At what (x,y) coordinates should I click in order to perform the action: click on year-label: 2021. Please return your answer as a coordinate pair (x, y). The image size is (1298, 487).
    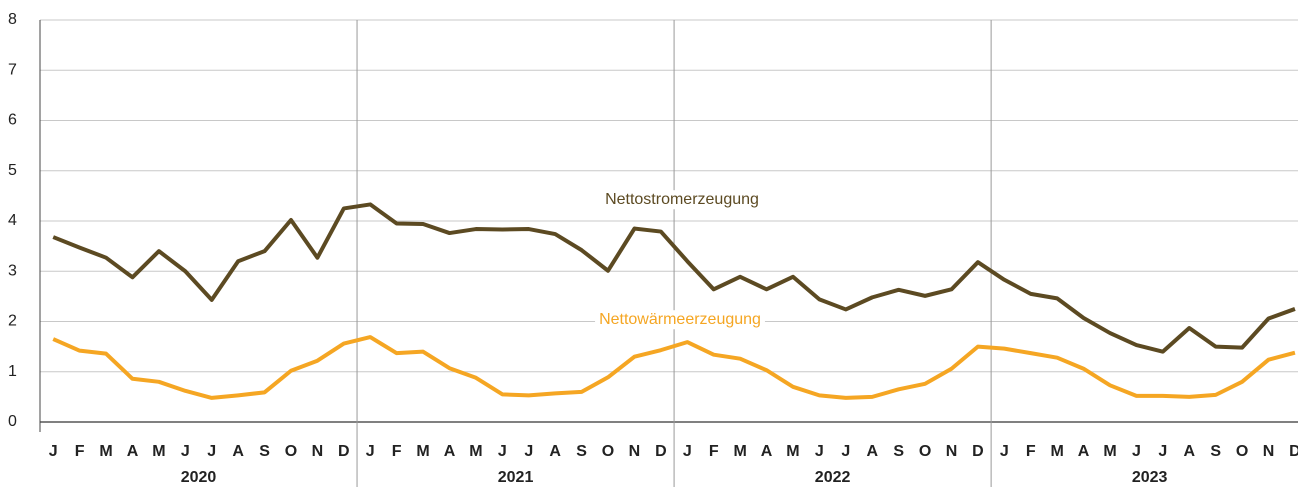
    Looking at the image, I should click on (516, 477).